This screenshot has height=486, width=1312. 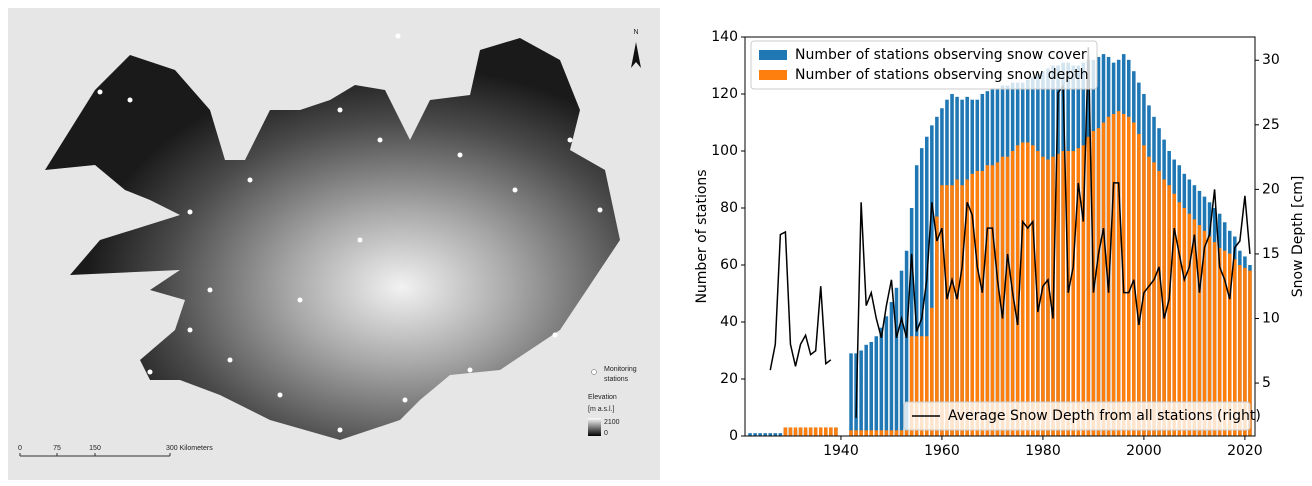 I want to click on north-arrow, so click(x=636, y=55).